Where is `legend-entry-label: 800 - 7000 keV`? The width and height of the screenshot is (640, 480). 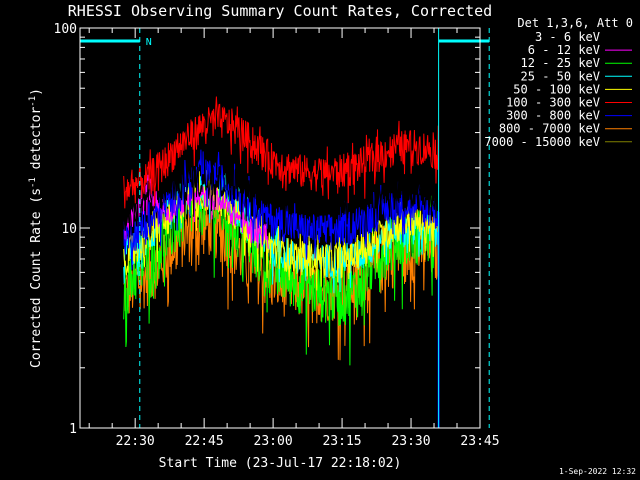 legend-entry-label: 800 - 7000 keV is located at coordinates (549, 129).